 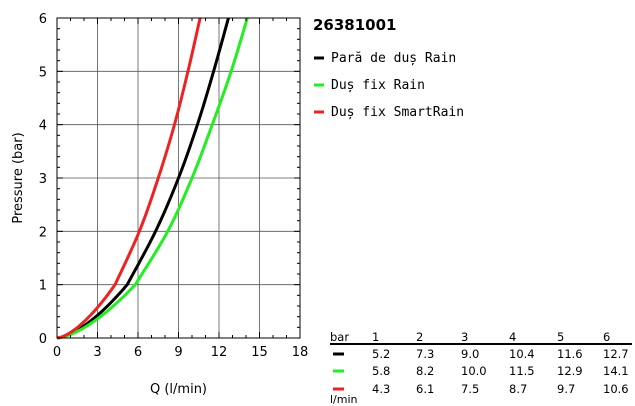 I want to click on table-cell: 6.1, so click(x=425, y=389).